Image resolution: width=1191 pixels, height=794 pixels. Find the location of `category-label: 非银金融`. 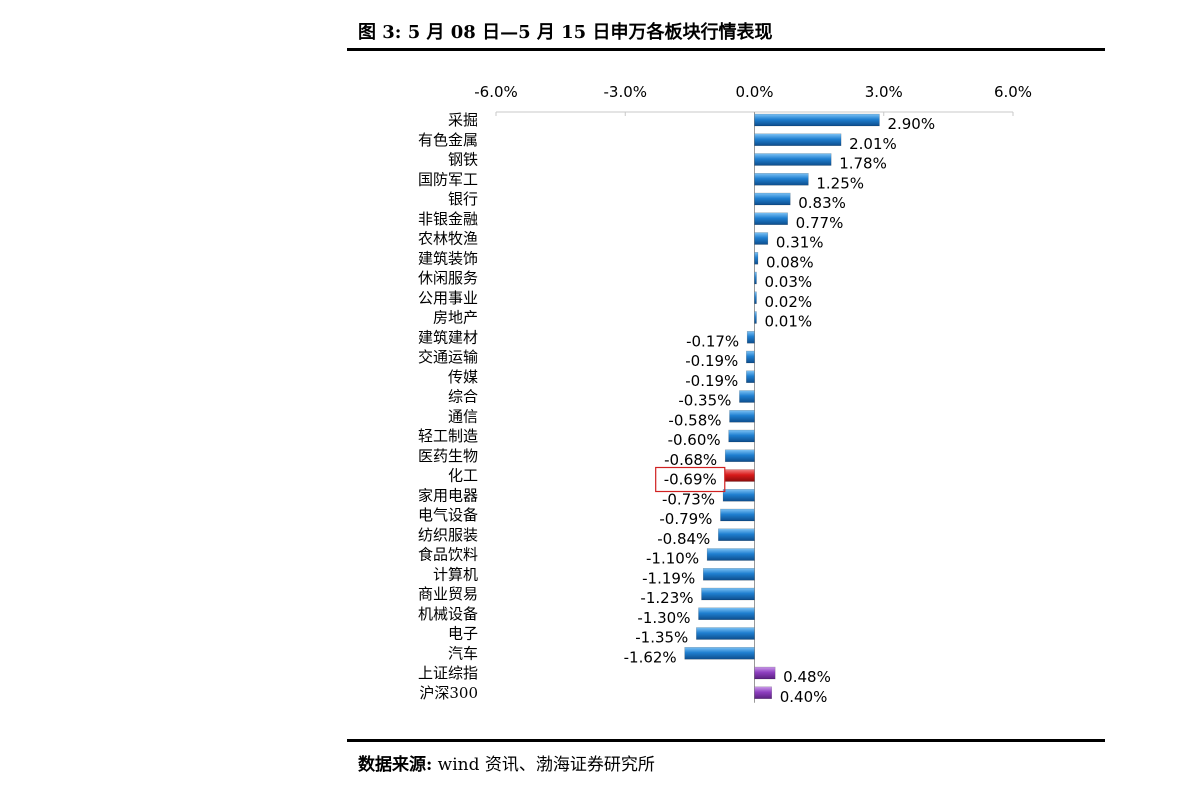

category-label: 非银金融 is located at coordinates (448, 219).